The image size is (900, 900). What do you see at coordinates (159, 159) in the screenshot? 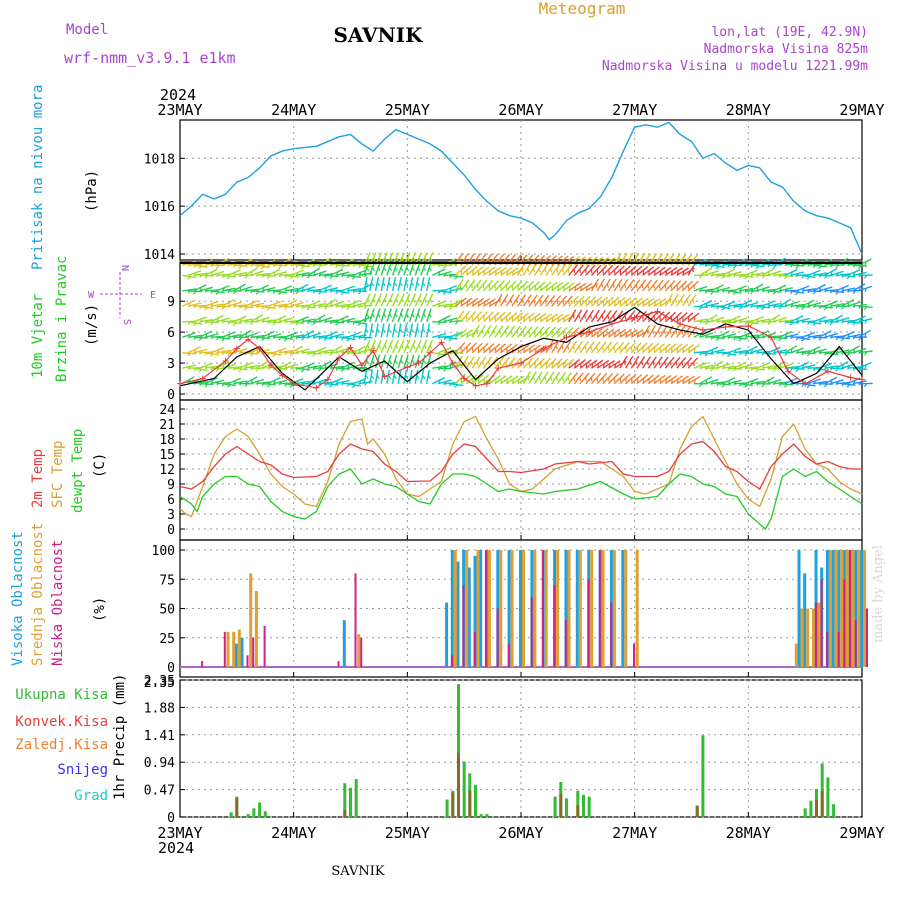
I see `y-tick-label: 1018` at bounding box center [159, 159].